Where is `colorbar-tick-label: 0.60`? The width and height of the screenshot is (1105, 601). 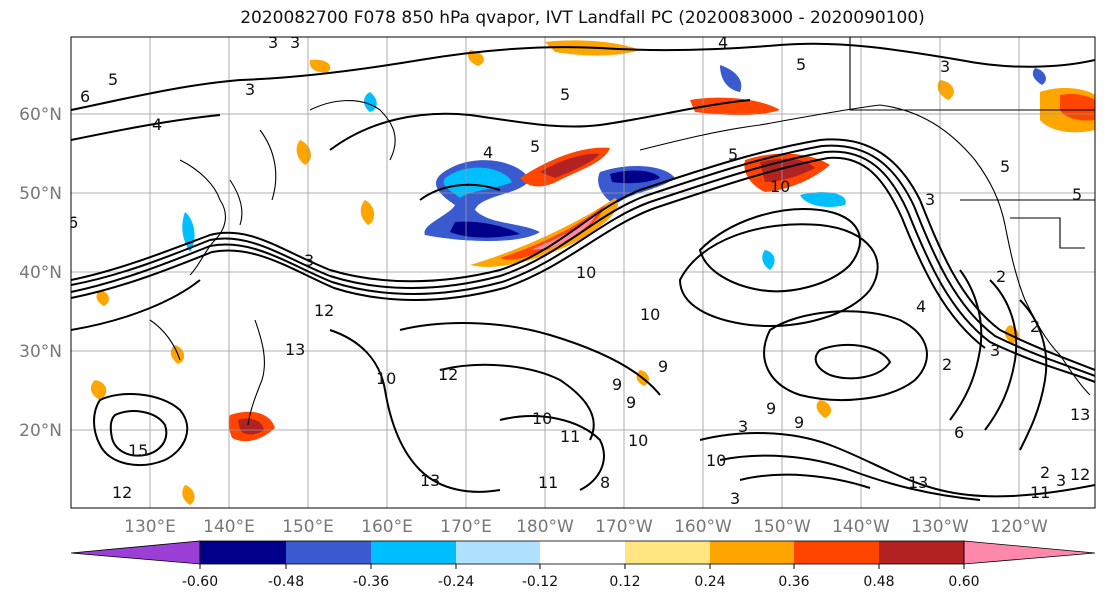 colorbar-tick-label: 0.60 is located at coordinates (963, 582).